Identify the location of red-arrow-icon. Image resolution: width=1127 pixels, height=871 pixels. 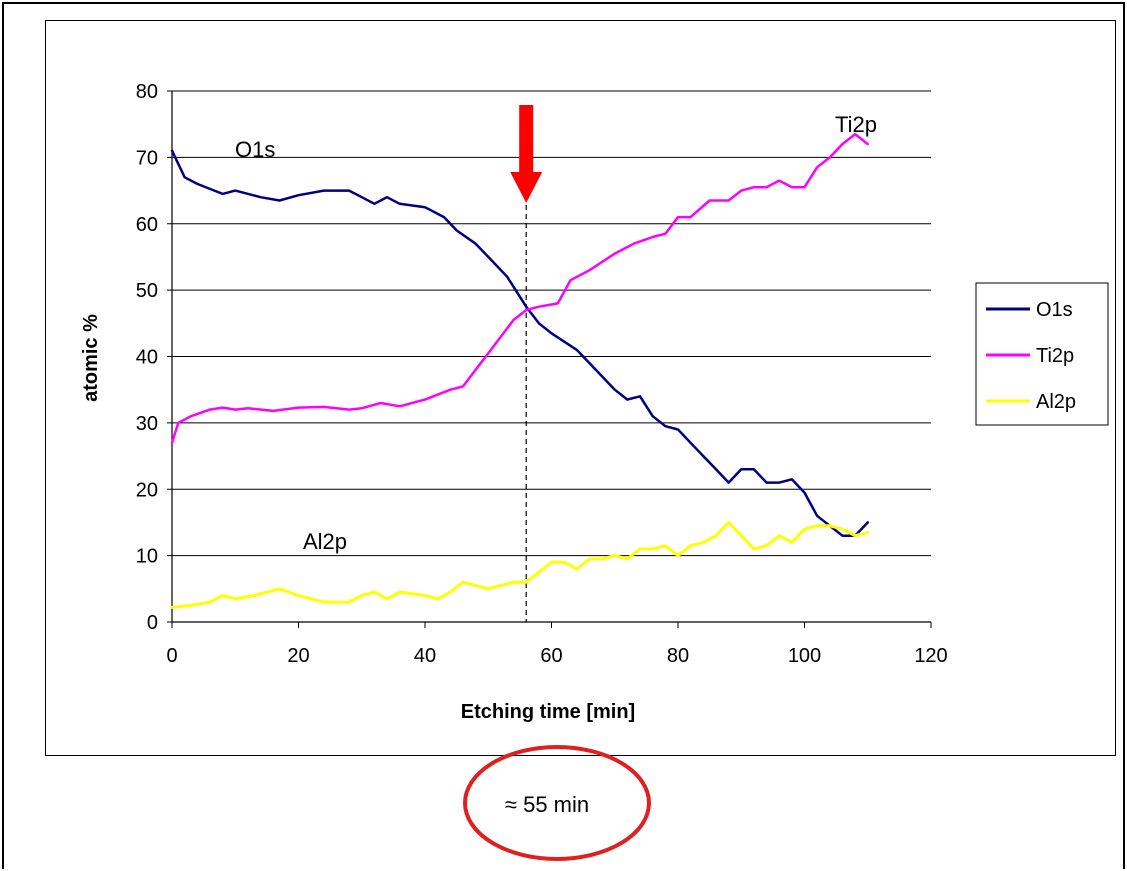
(526, 154).